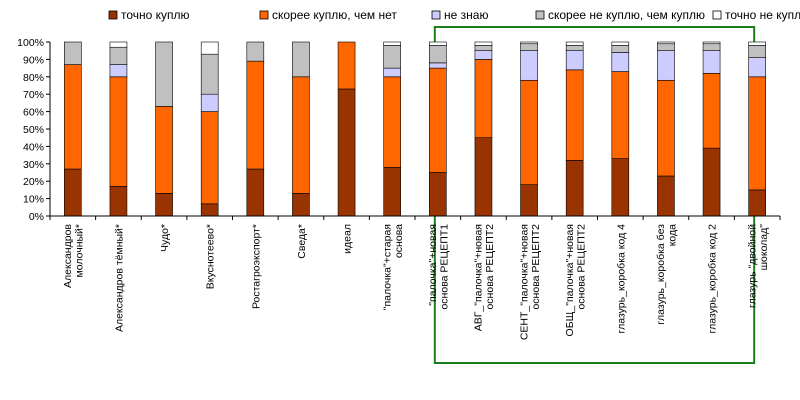 The image size is (800, 400). Describe the element at coordinates (211, 256) in the screenshot. I see `category-label: Вкуснотеево*` at that location.